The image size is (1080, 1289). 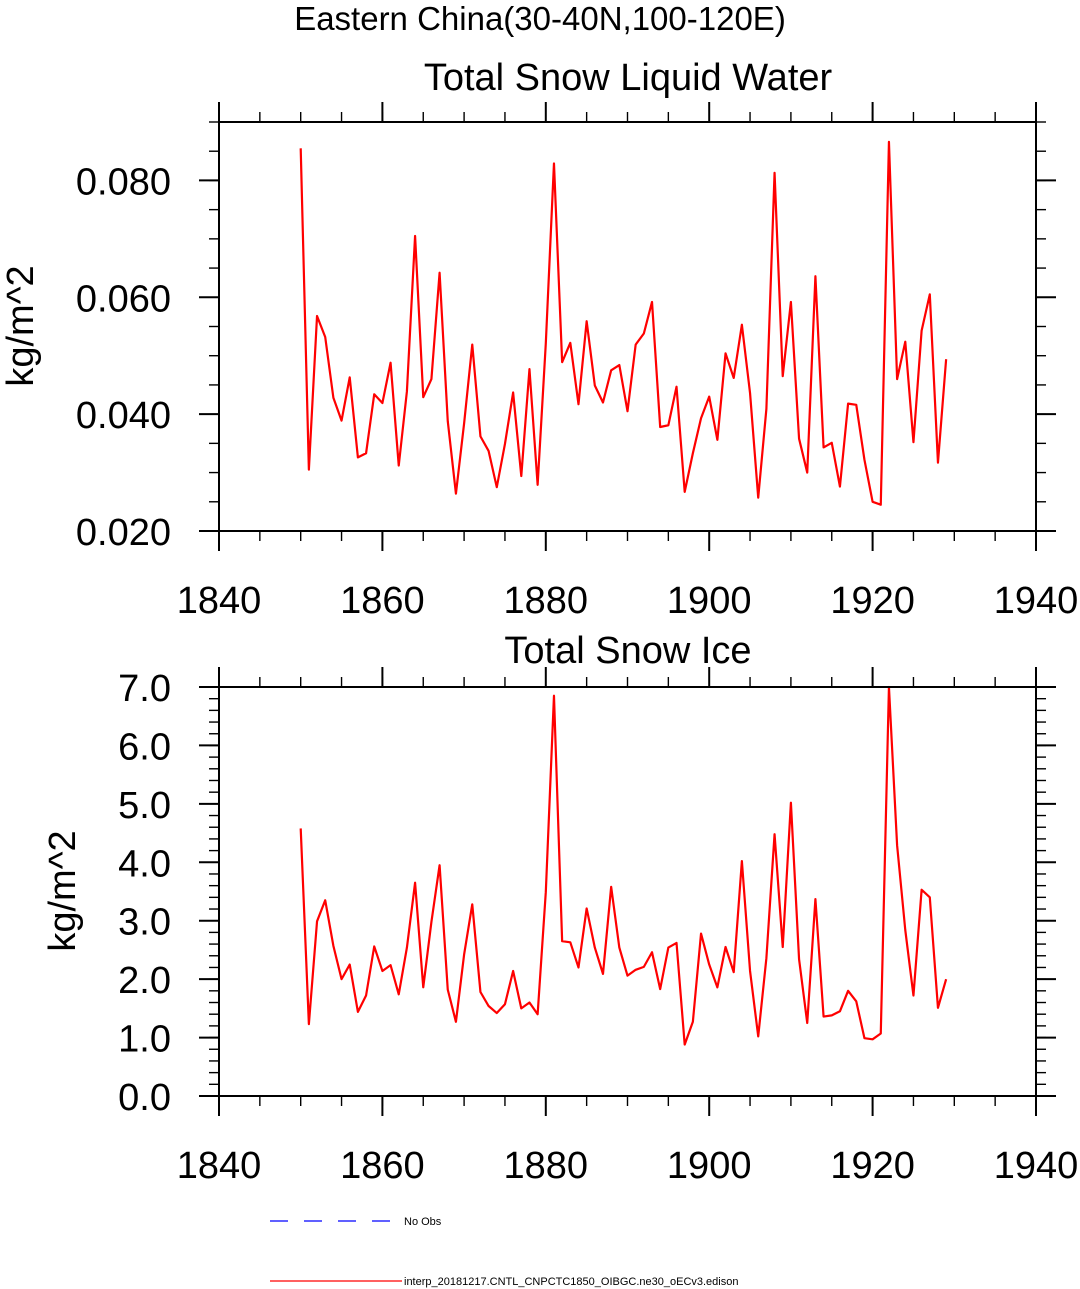 What do you see at coordinates (144, 1098) in the screenshot?
I see `y-tick-label: 0.0` at bounding box center [144, 1098].